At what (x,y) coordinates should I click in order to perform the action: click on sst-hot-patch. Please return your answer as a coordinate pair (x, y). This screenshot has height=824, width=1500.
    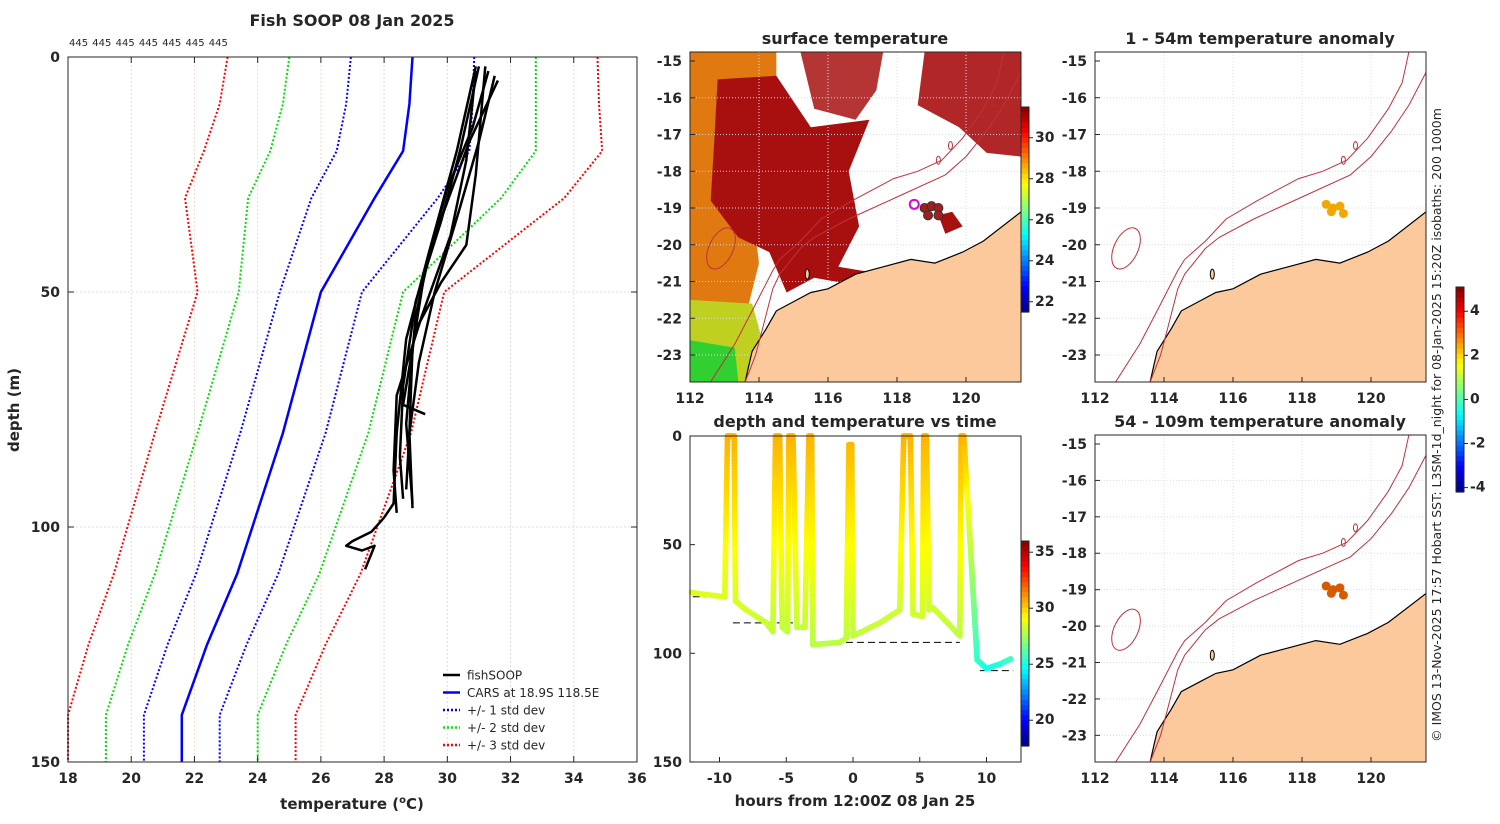
    Looking at the image, I should click on (950, 222).